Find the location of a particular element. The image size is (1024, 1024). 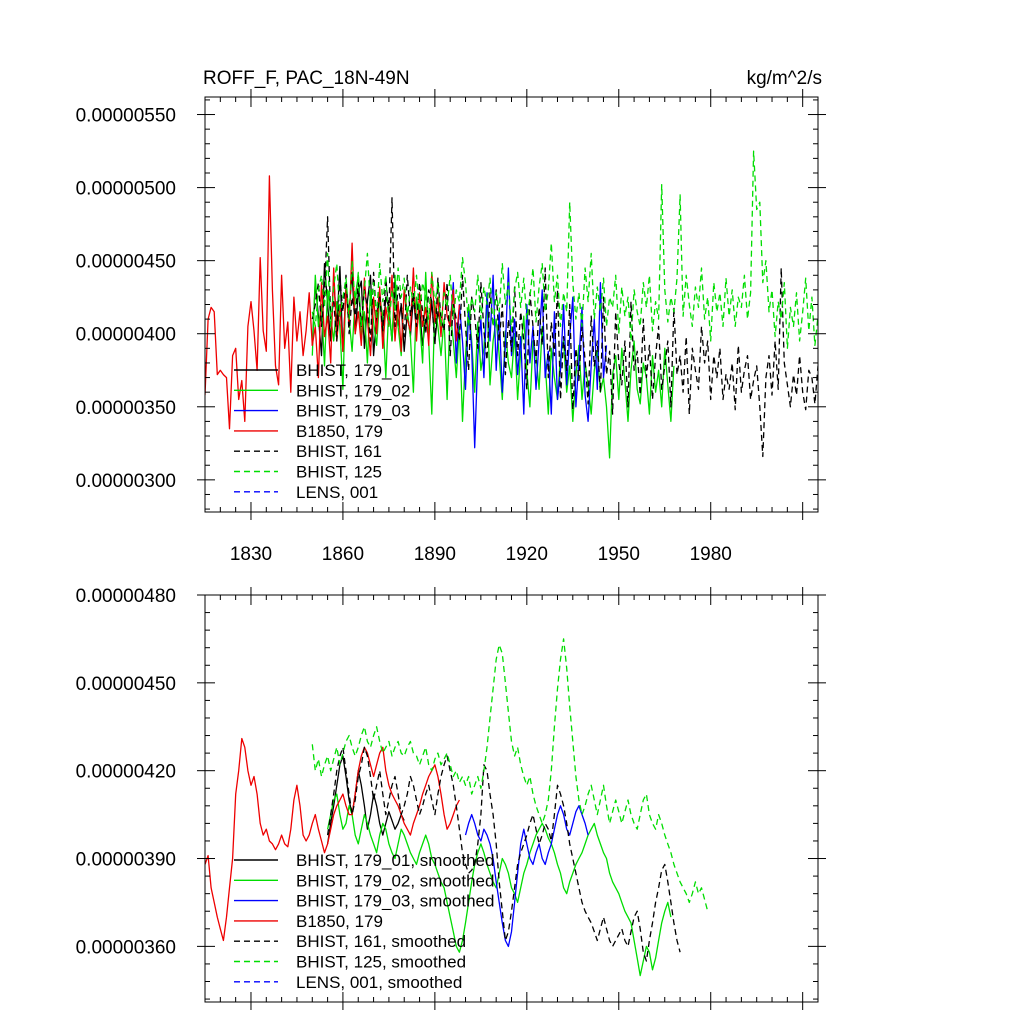

legend-label: BHIST, 125, smoothed is located at coordinates (381, 962).